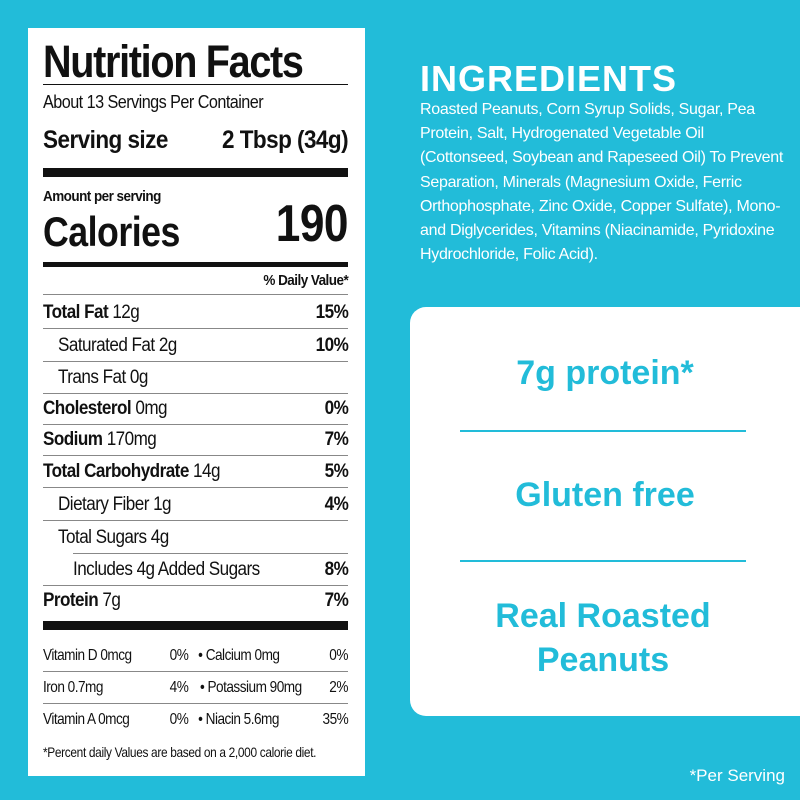  Describe the element at coordinates (335, 719) in the screenshot. I see `micro-right-dv: 35%` at that location.